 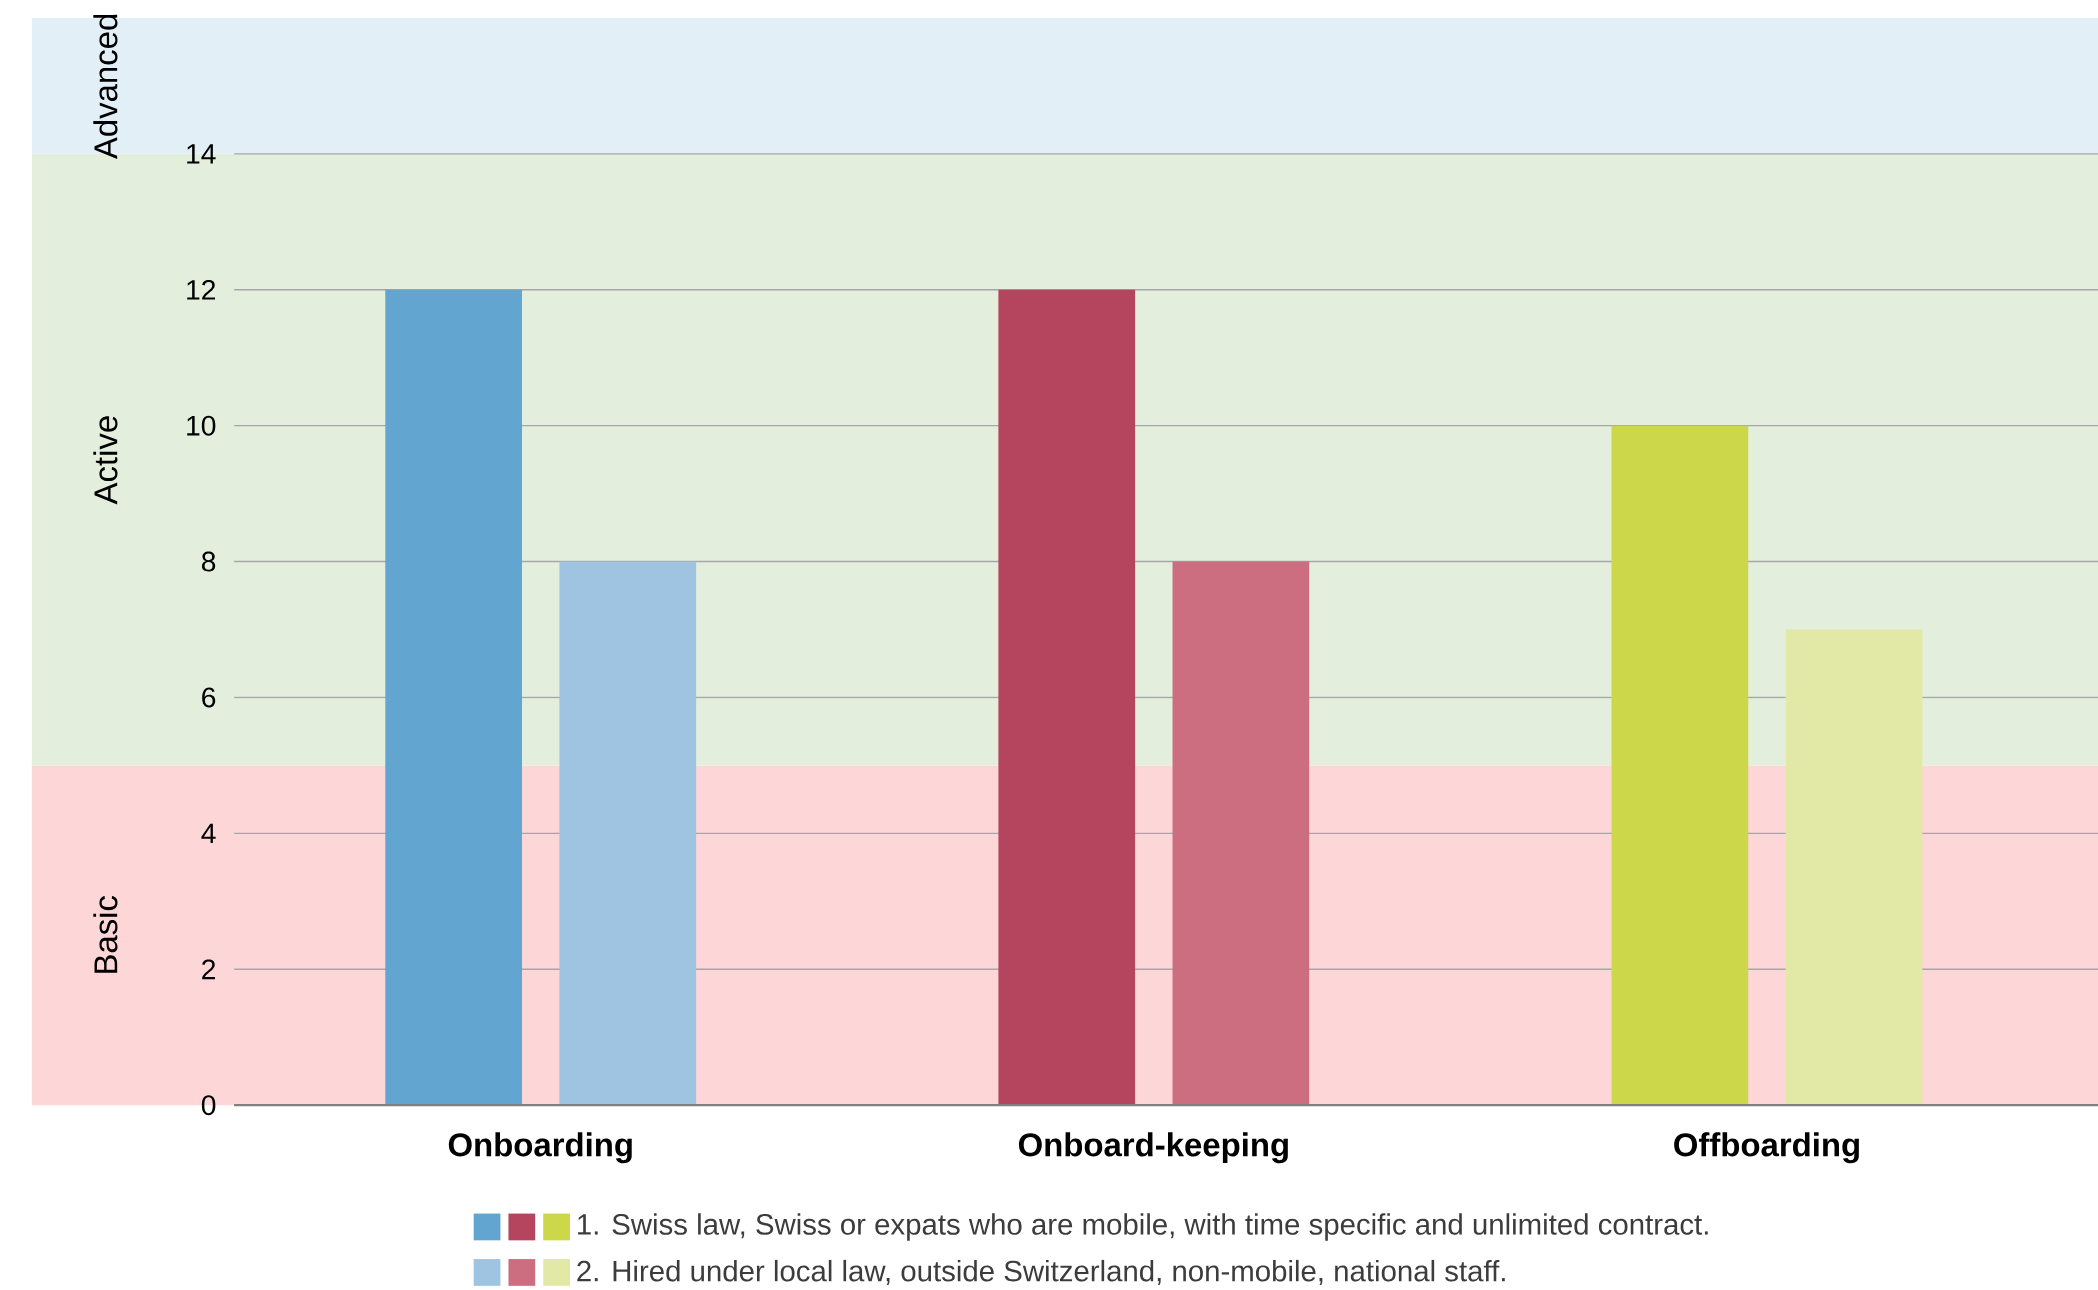 I want to click on y-tick-label: 8, so click(x=208, y=561).